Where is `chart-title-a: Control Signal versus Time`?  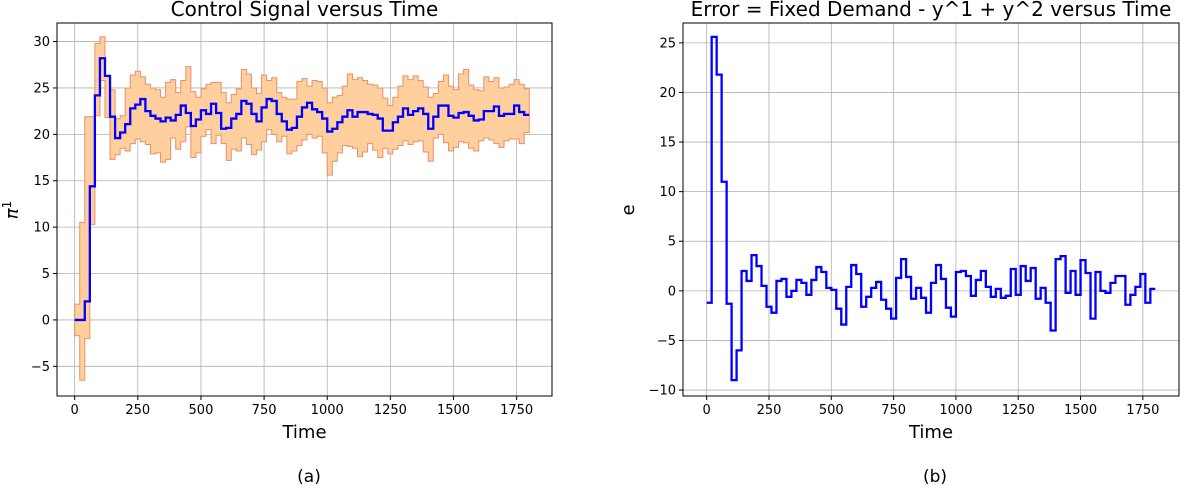 chart-title-a: Control Signal versus Time is located at coordinates (305, 10).